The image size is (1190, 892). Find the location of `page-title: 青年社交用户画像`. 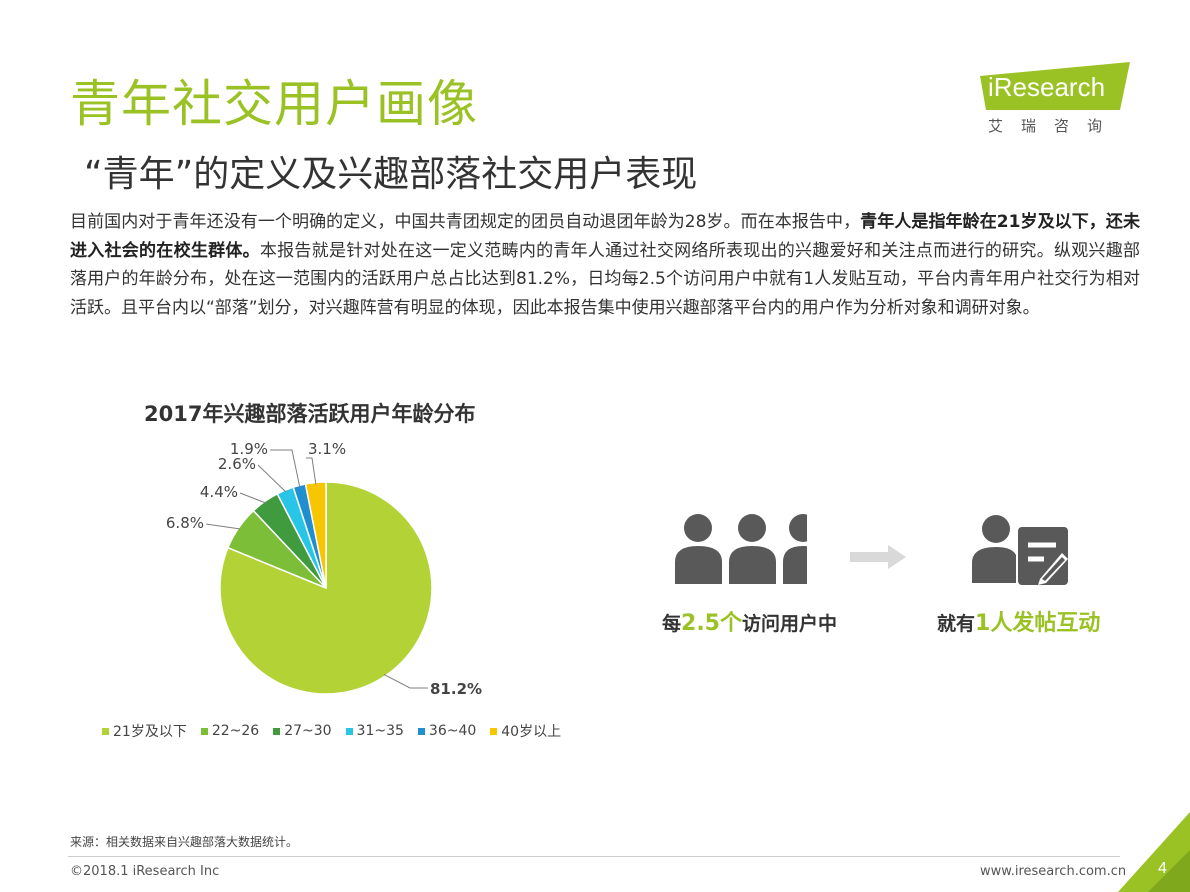

page-title: 青年社交用户画像 is located at coordinates (274, 104).